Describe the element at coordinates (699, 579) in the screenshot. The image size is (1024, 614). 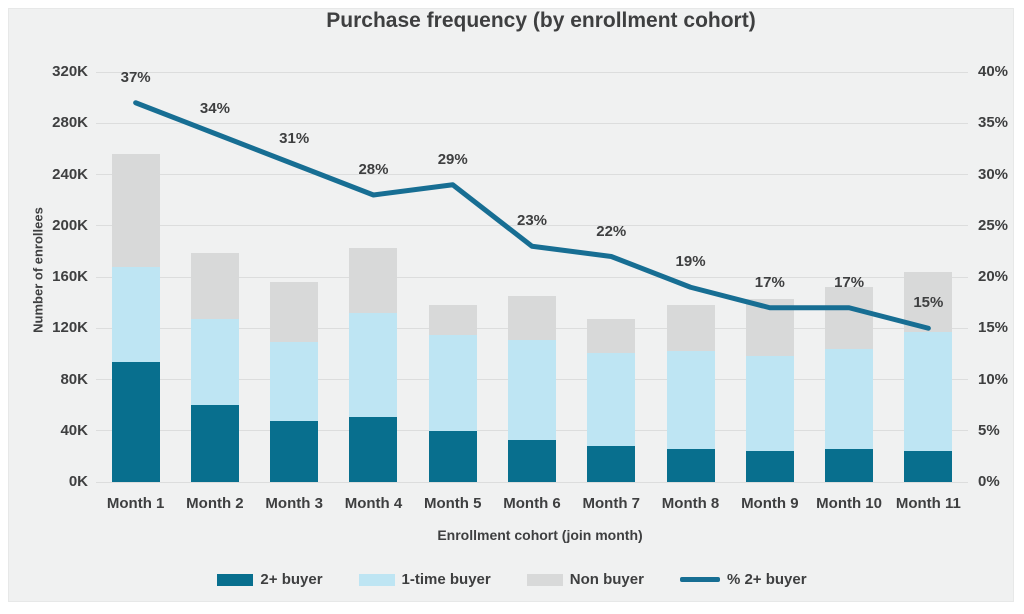
I see `legend-swatch-pct-line` at that location.